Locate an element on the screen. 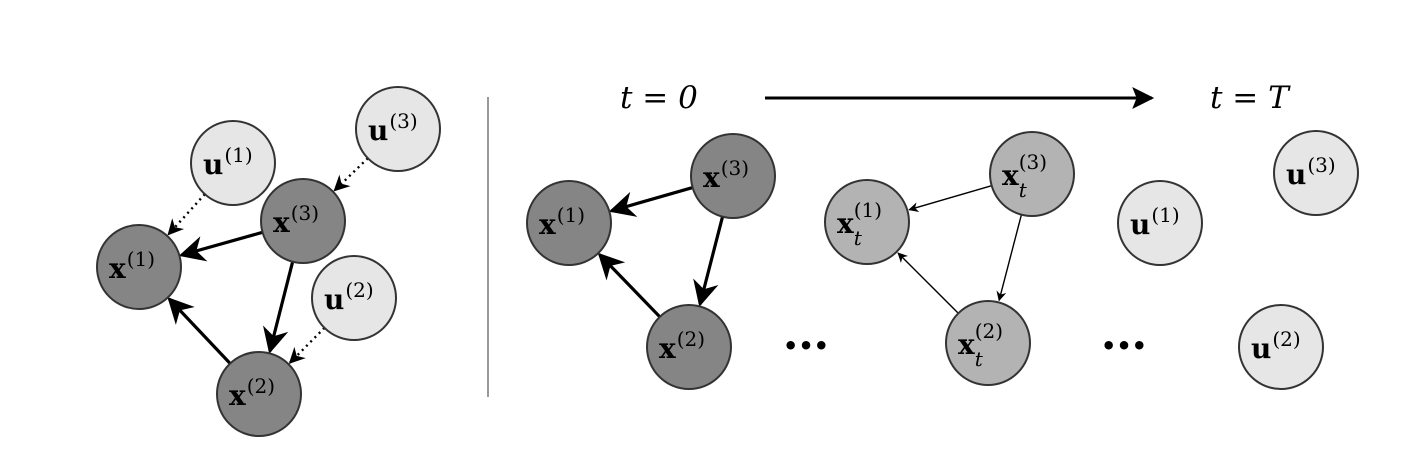  time-end-label: t = T is located at coordinates (1250, 98).